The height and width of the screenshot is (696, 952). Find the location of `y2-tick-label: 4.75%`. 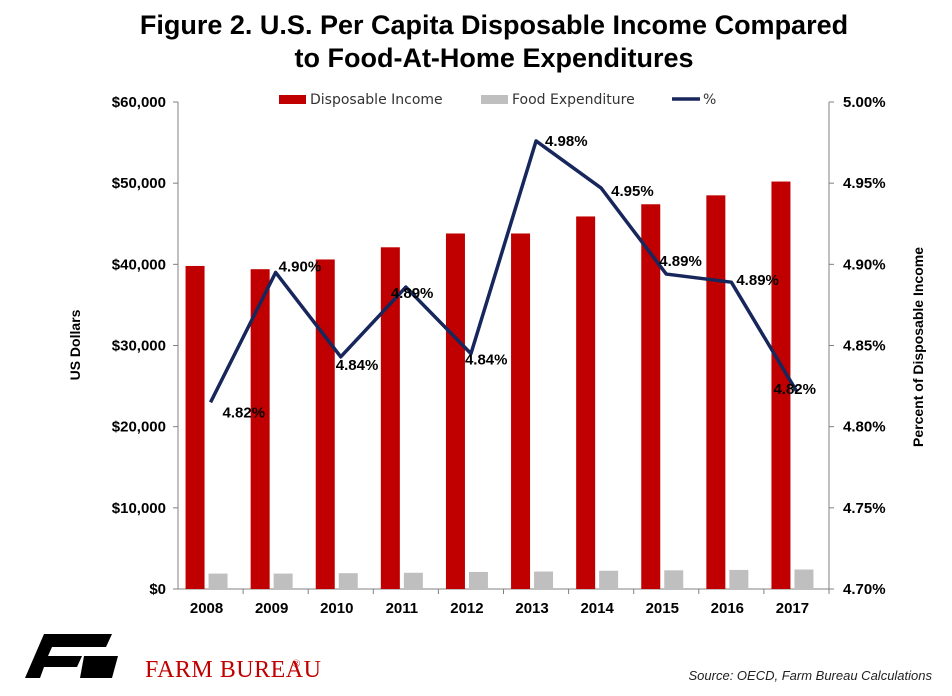

y2-tick-label: 4.75% is located at coordinates (864, 508).